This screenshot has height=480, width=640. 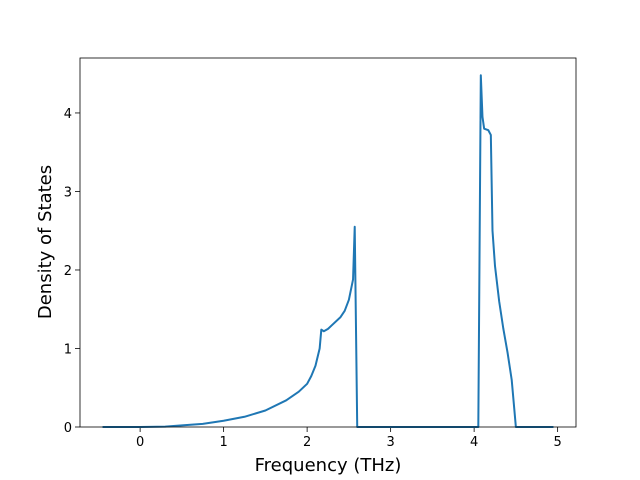 What do you see at coordinates (474, 442) in the screenshot?
I see `x-tick-label: 4` at bounding box center [474, 442].